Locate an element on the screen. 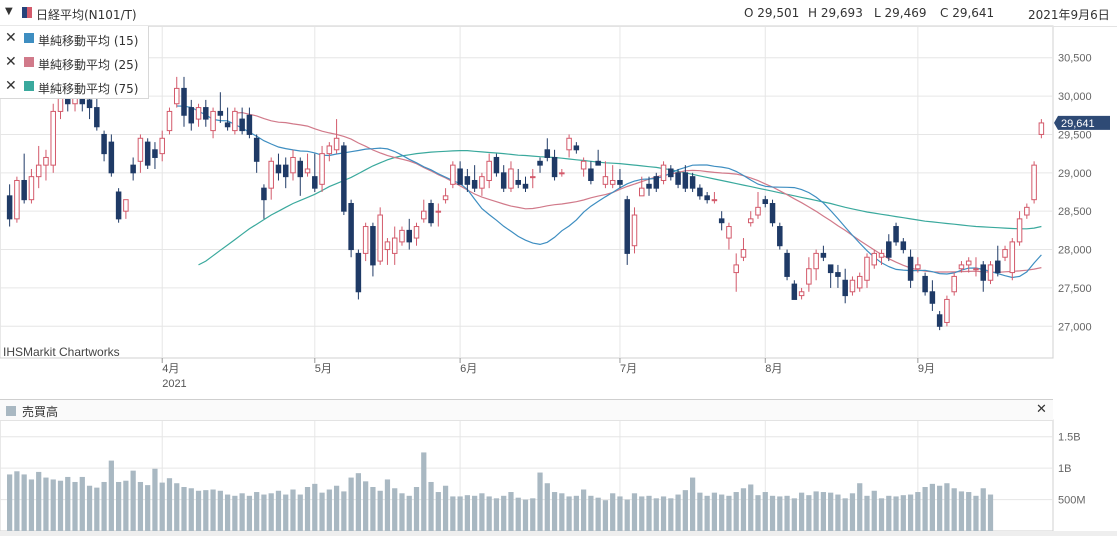 The height and width of the screenshot is (536, 1117). legend-item-sma25: ✕ 単純移動平均 (25) is located at coordinates (74, 63).